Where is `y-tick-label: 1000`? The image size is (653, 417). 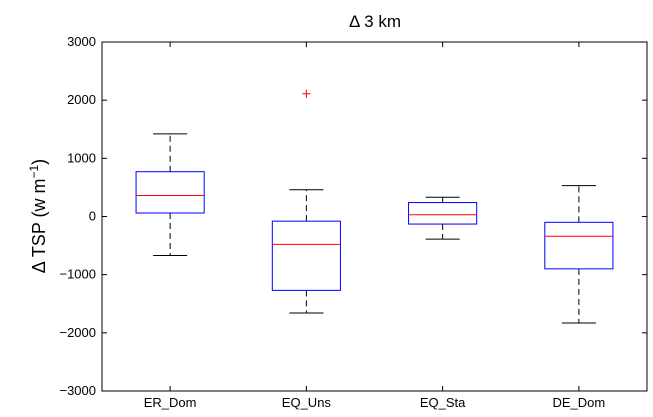
y-tick-label: 1000 is located at coordinates (81, 157).